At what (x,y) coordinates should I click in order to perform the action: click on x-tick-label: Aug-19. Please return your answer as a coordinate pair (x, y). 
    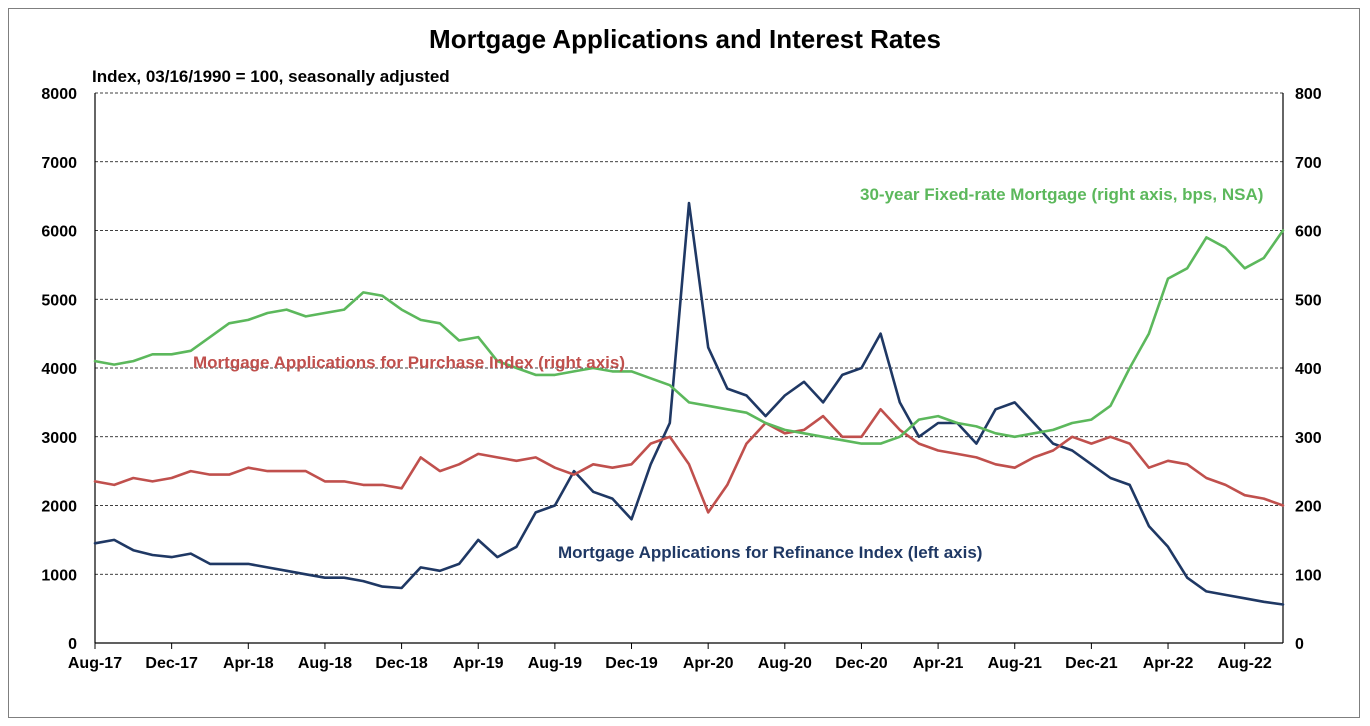
    Looking at the image, I should click on (555, 663).